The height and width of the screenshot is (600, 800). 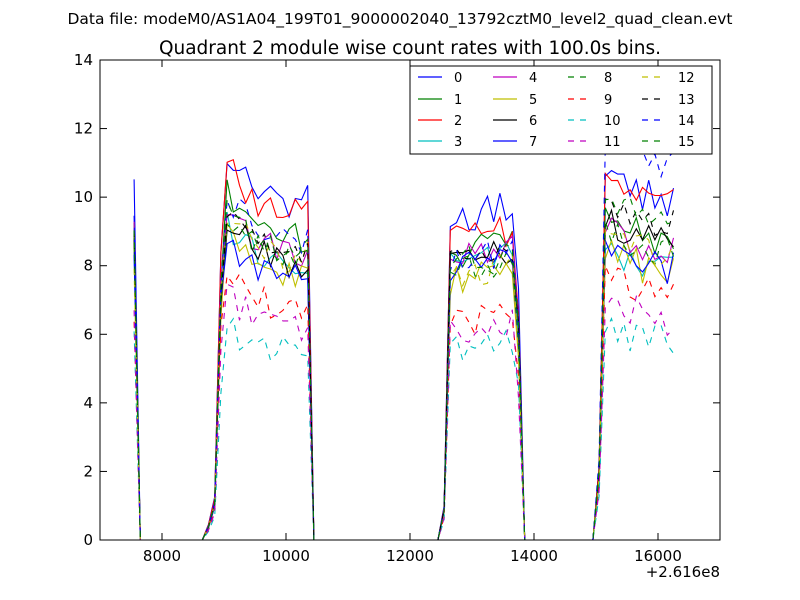 What do you see at coordinates (83, 197) in the screenshot?
I see `y-tick-label: 10` at bounding box center [83, 197].